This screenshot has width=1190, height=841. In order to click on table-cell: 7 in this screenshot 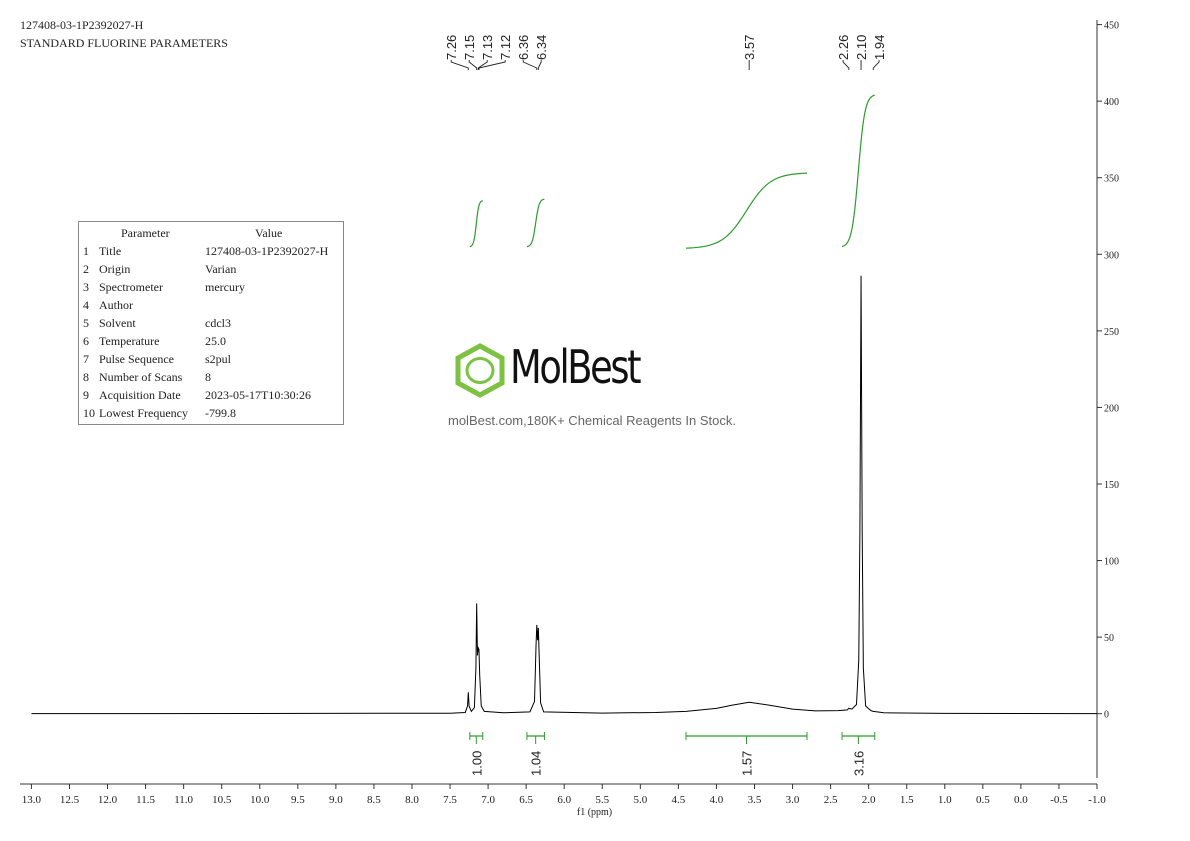, I will do `click(86, 359)`.